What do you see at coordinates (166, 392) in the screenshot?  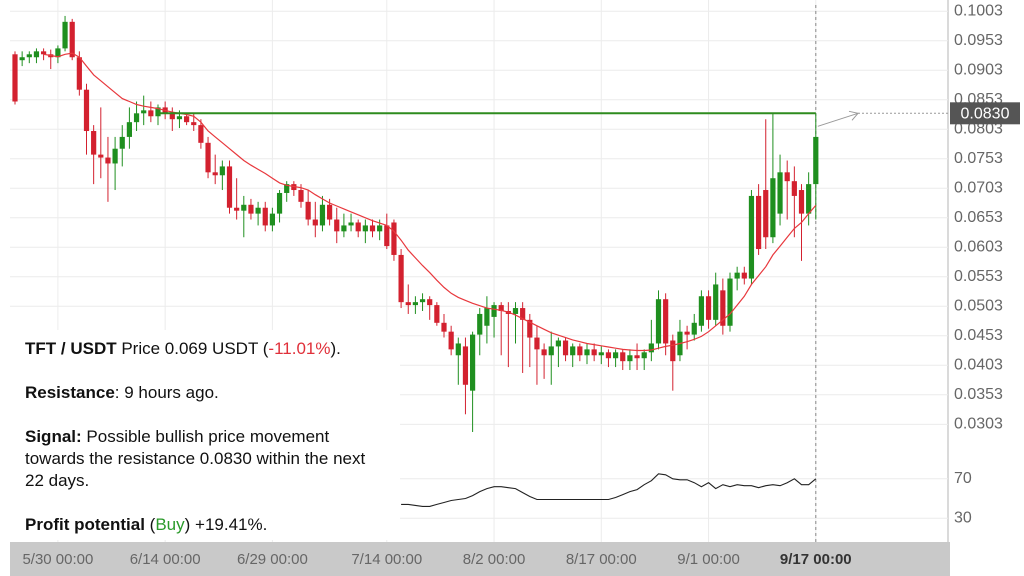 I see `resistance-text: : 9 hours ago.` at bounding box center [166, 392].